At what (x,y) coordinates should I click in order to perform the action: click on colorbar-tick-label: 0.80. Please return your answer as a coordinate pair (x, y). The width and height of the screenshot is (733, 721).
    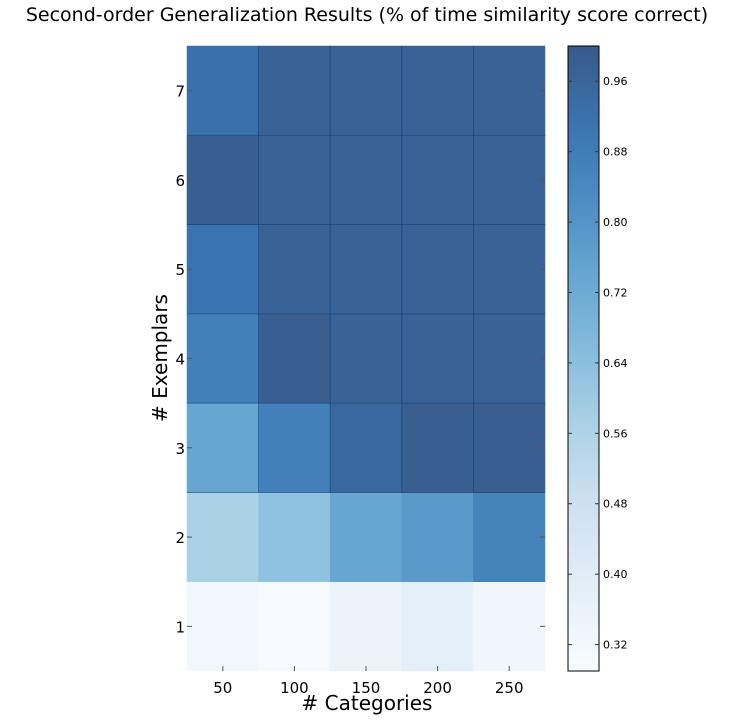
    Looking at the image, I should click on (615, 222).